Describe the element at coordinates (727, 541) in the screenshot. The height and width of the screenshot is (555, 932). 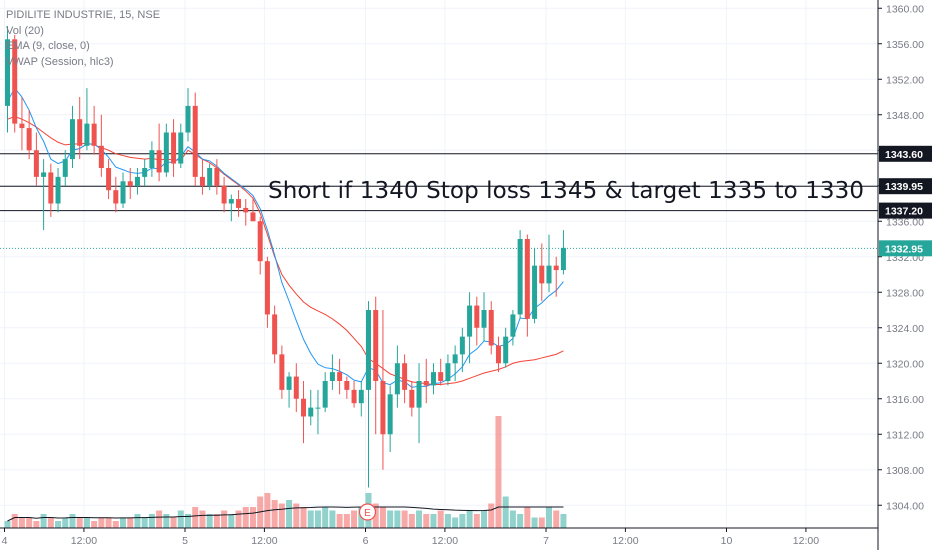
I see `time-tick-label: 10` at that location.